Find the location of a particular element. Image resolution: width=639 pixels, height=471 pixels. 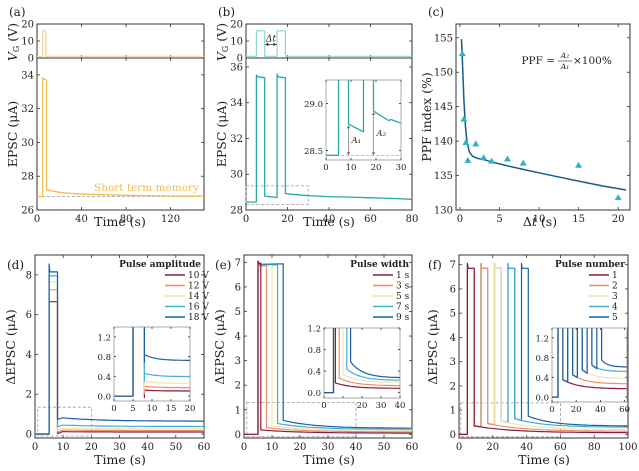

y-tick-label: 2 is located at coordinates (29, 395).